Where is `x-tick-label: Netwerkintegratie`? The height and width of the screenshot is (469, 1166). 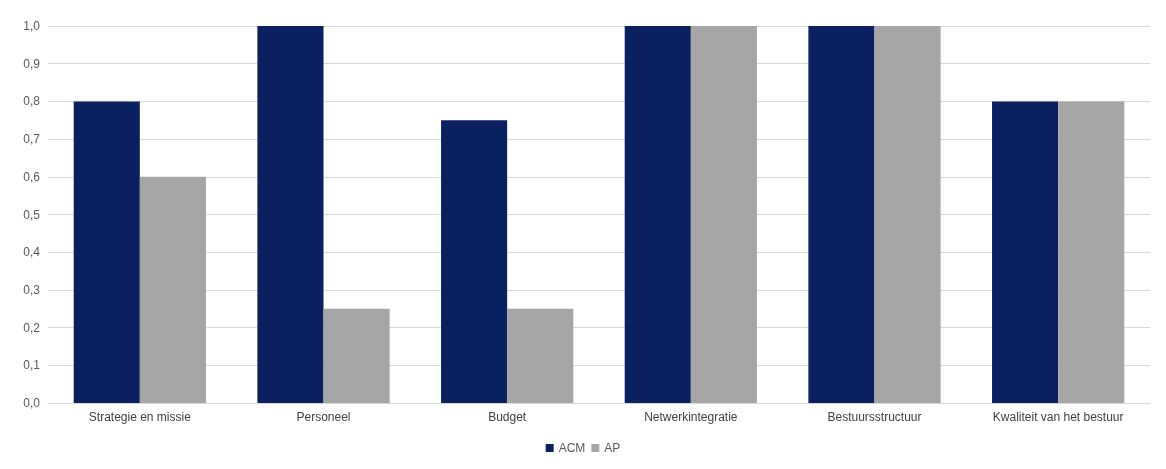
x-tick-label: Netwerkintegratie is located at coordinates (691, 417).